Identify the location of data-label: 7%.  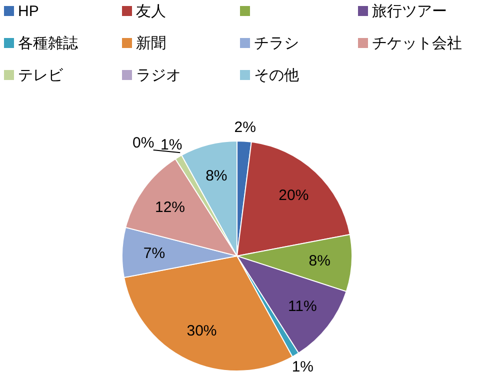
(154, 253).